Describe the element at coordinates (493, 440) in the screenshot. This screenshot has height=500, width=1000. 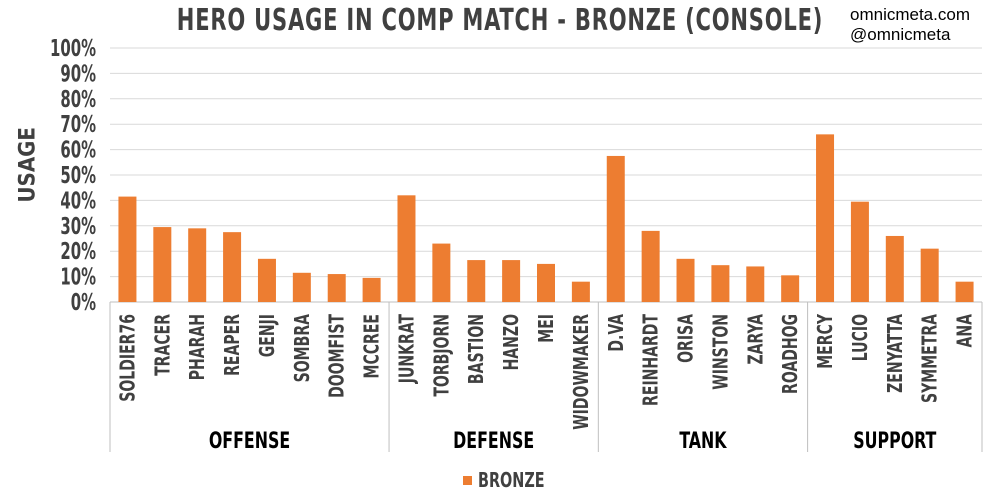
I see `group-label: DEFENSE` at that location.